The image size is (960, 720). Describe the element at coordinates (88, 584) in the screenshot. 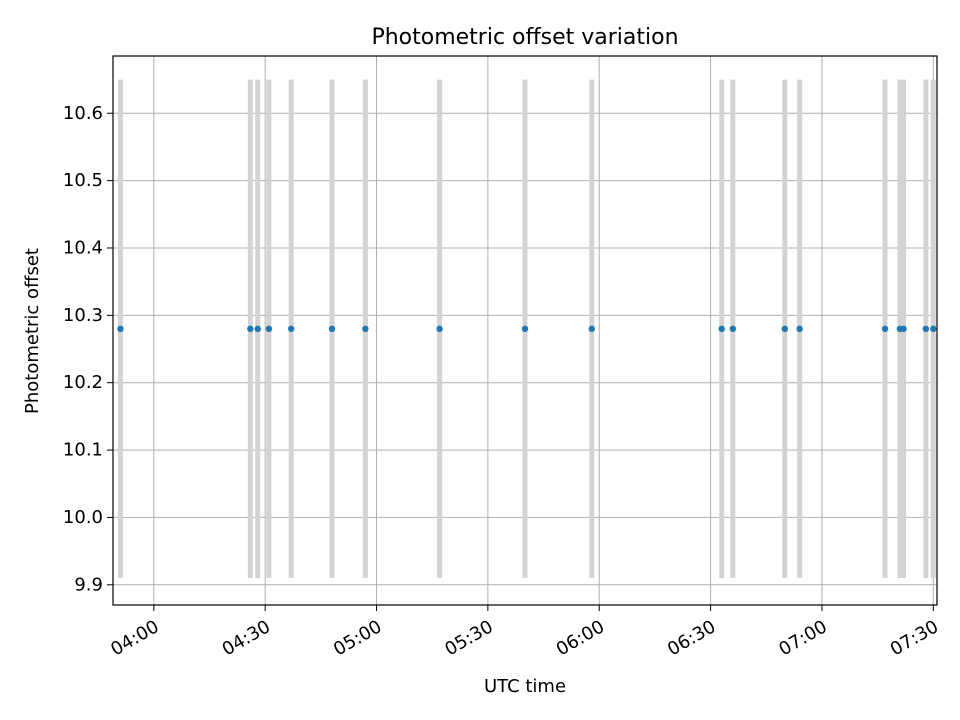

I see `y-tick-label: 9.9` at that location.